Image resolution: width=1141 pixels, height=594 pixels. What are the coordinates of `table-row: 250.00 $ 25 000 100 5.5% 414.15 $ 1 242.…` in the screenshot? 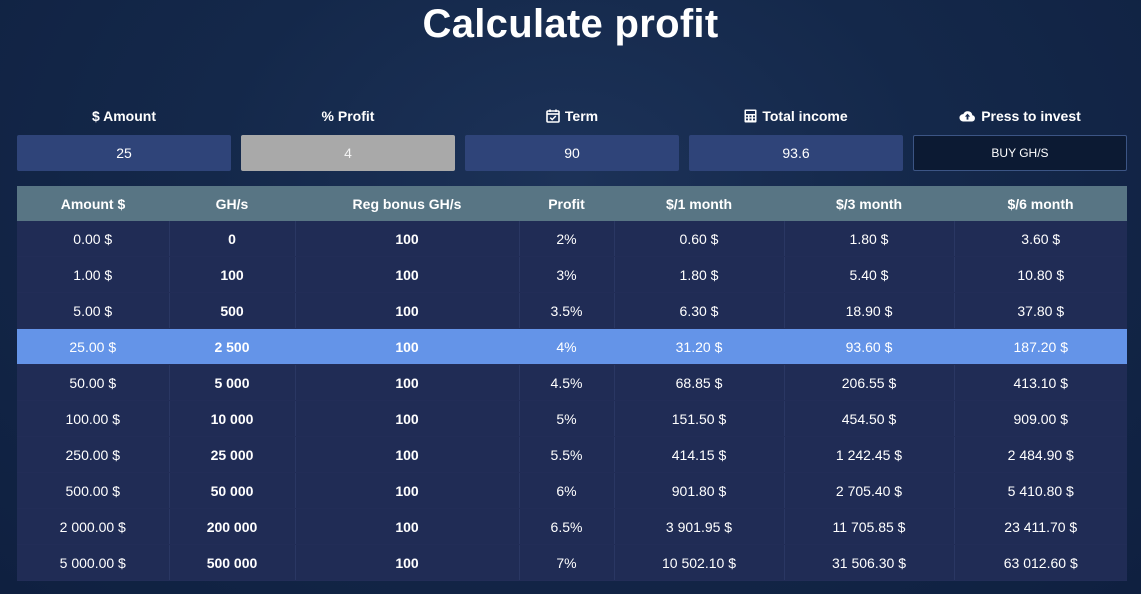 It's located at (572, 454).